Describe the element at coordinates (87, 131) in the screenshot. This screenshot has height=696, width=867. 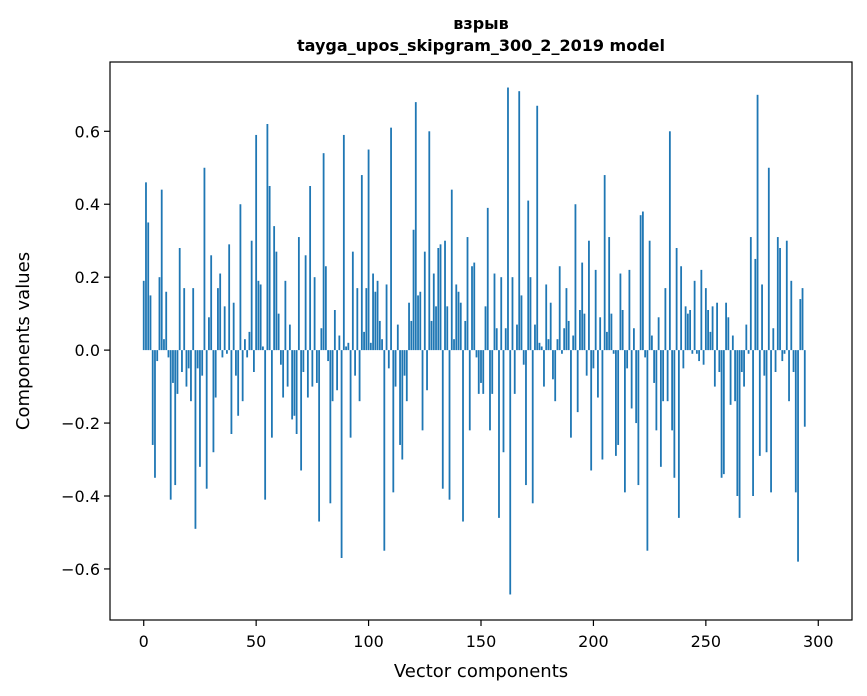
I see `y-tick-label: 0.6` at that location.